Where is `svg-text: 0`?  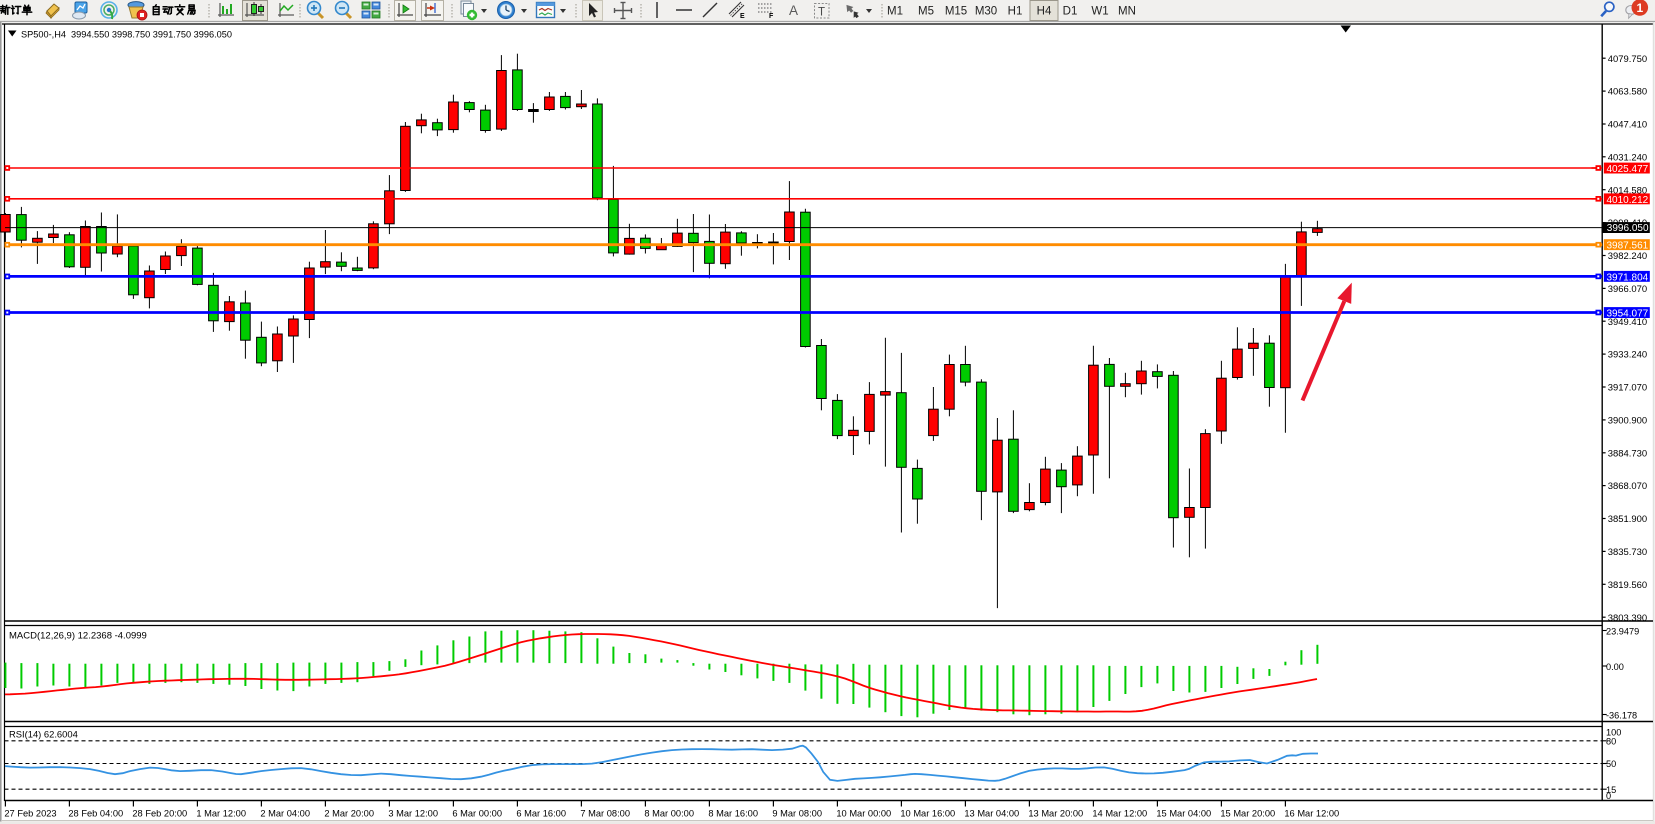 svg-text: 0 is located at coordinates (1608, 796).